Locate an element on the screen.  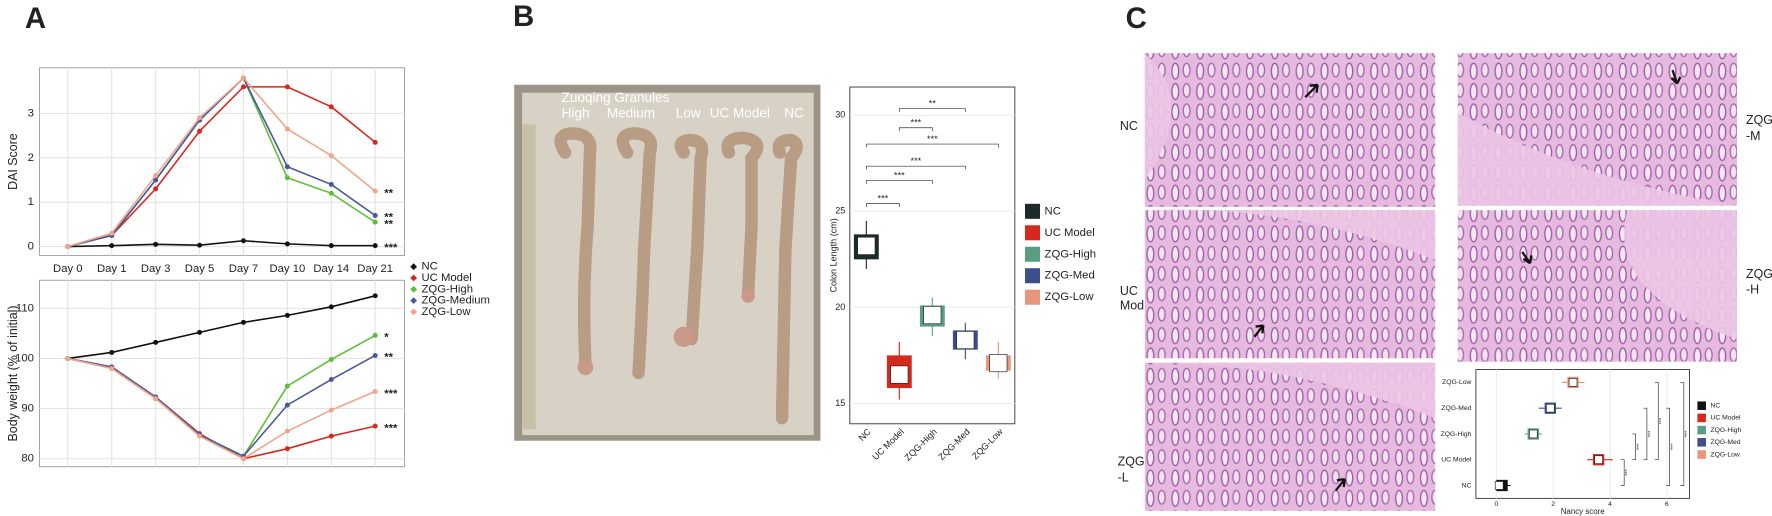
x-tick-label: Day 10 is located at coordinates (287, 269).